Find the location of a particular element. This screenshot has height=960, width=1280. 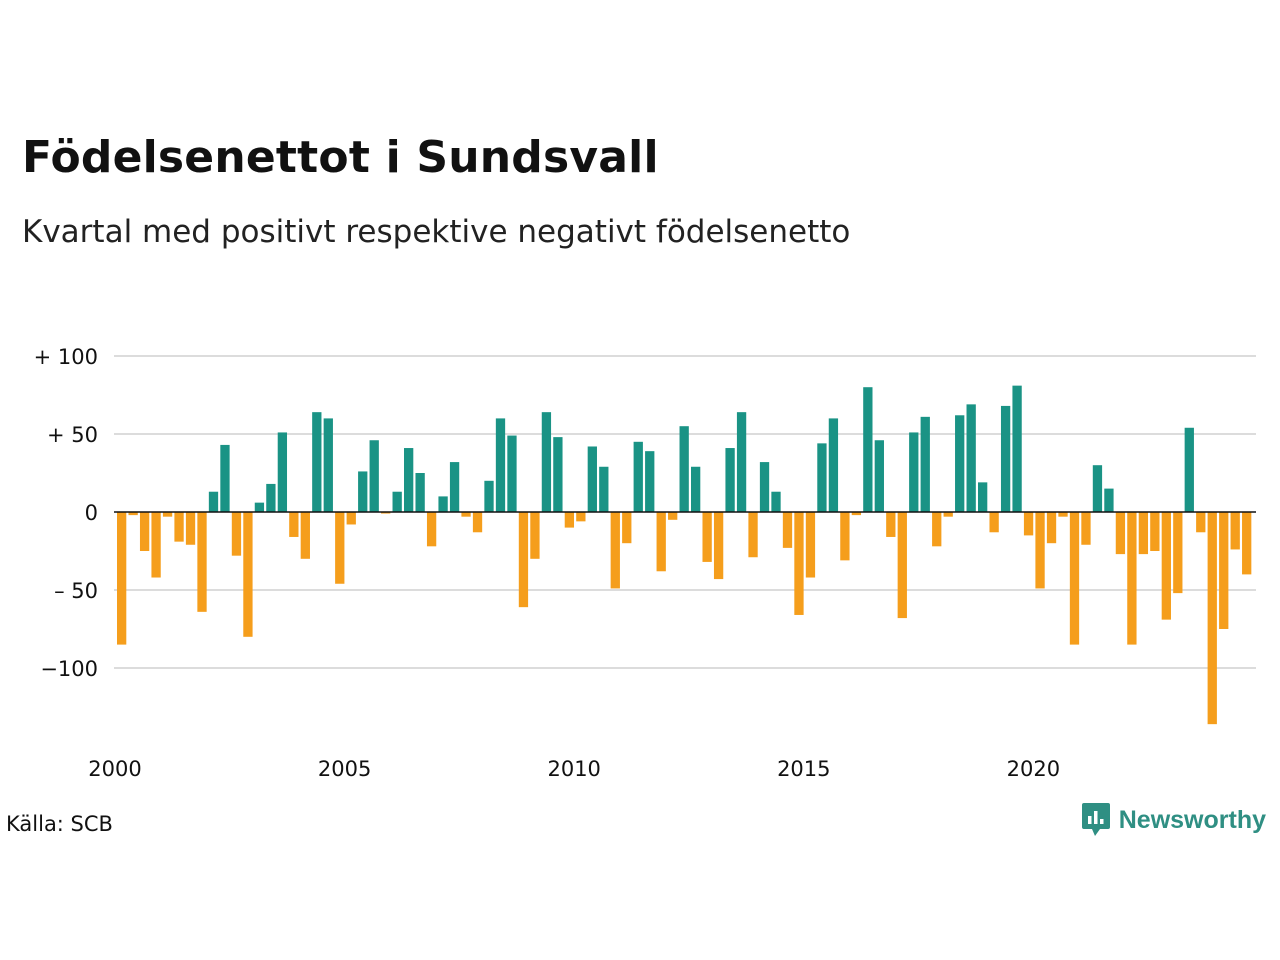

x-tick-label: 2000 is located at coordinates (114, 769).